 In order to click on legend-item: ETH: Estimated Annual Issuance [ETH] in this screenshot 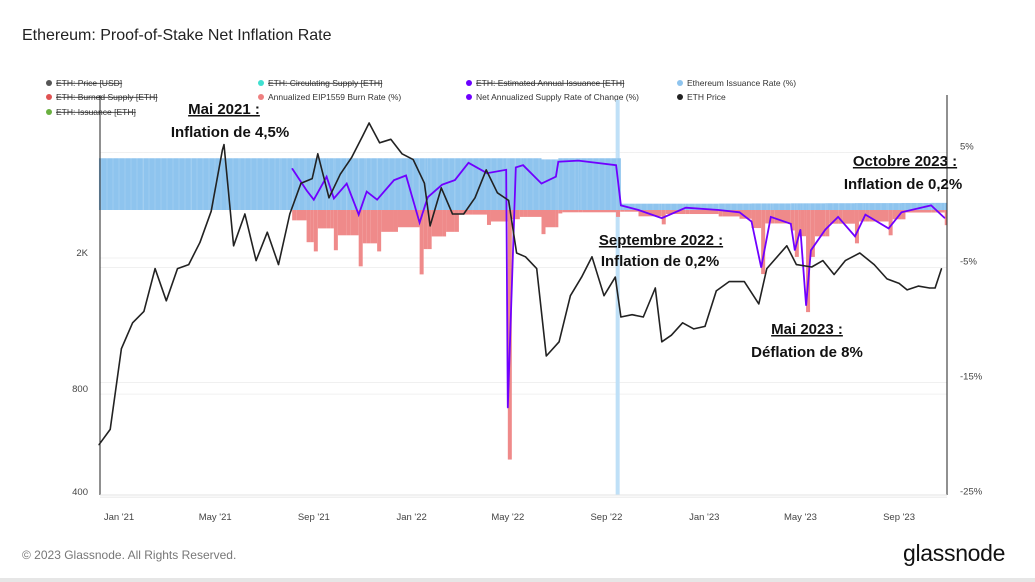, I will do `click(545, 83)`.